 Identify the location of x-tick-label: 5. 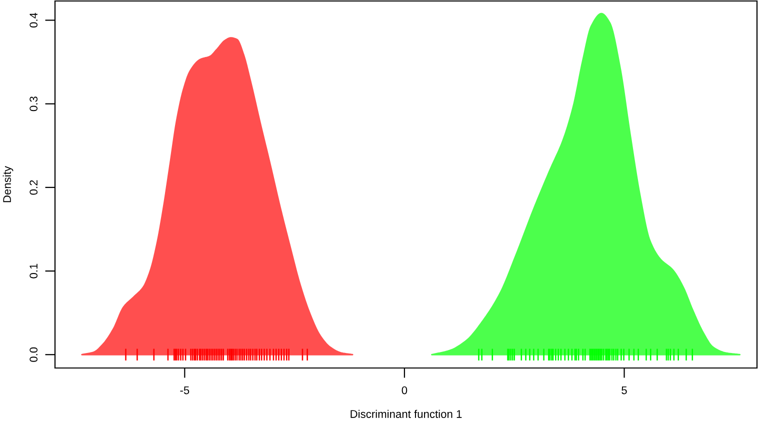
(624, 390).